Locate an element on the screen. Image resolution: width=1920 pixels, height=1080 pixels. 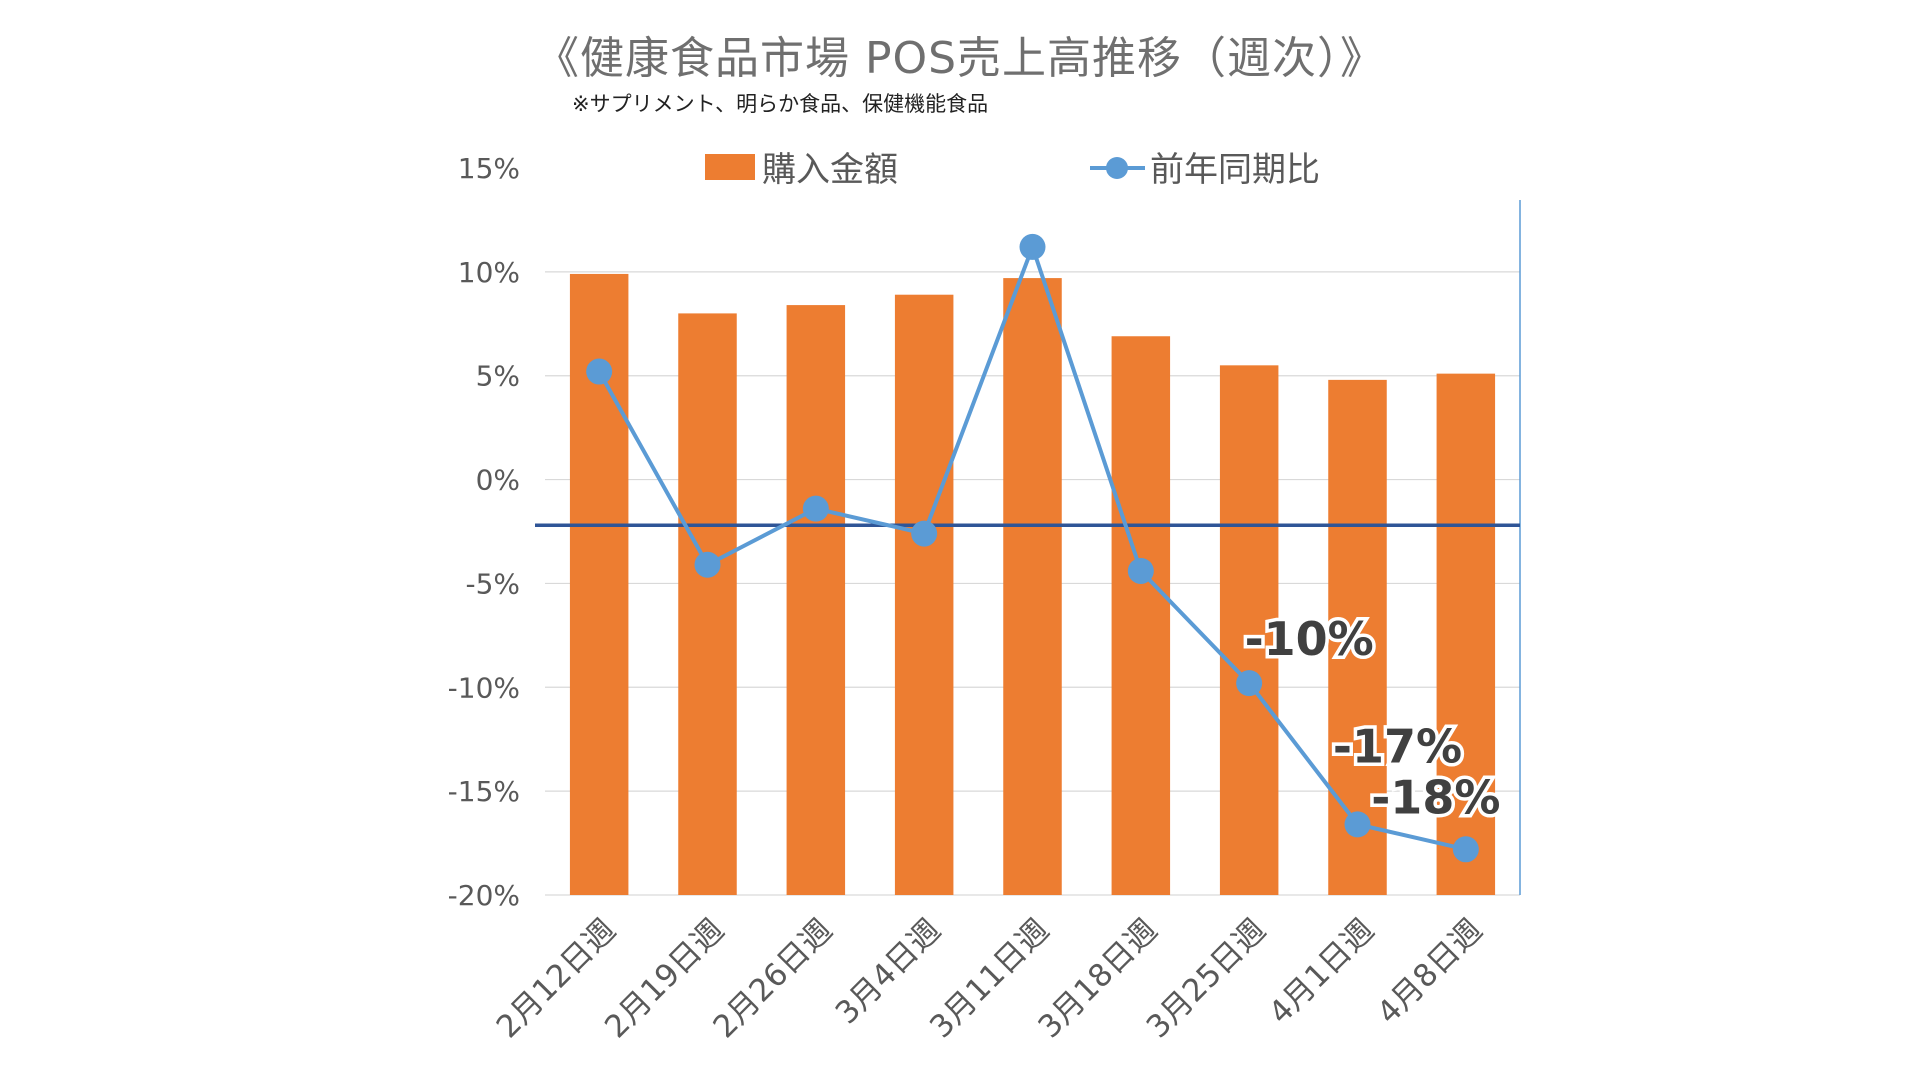
y-tick-label: -5% is located at coordinates (492, 583).